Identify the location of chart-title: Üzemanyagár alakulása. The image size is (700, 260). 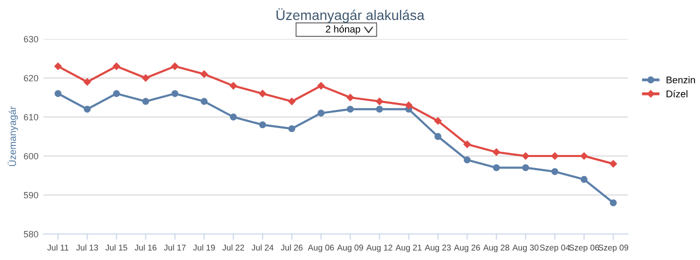
(350, 15).